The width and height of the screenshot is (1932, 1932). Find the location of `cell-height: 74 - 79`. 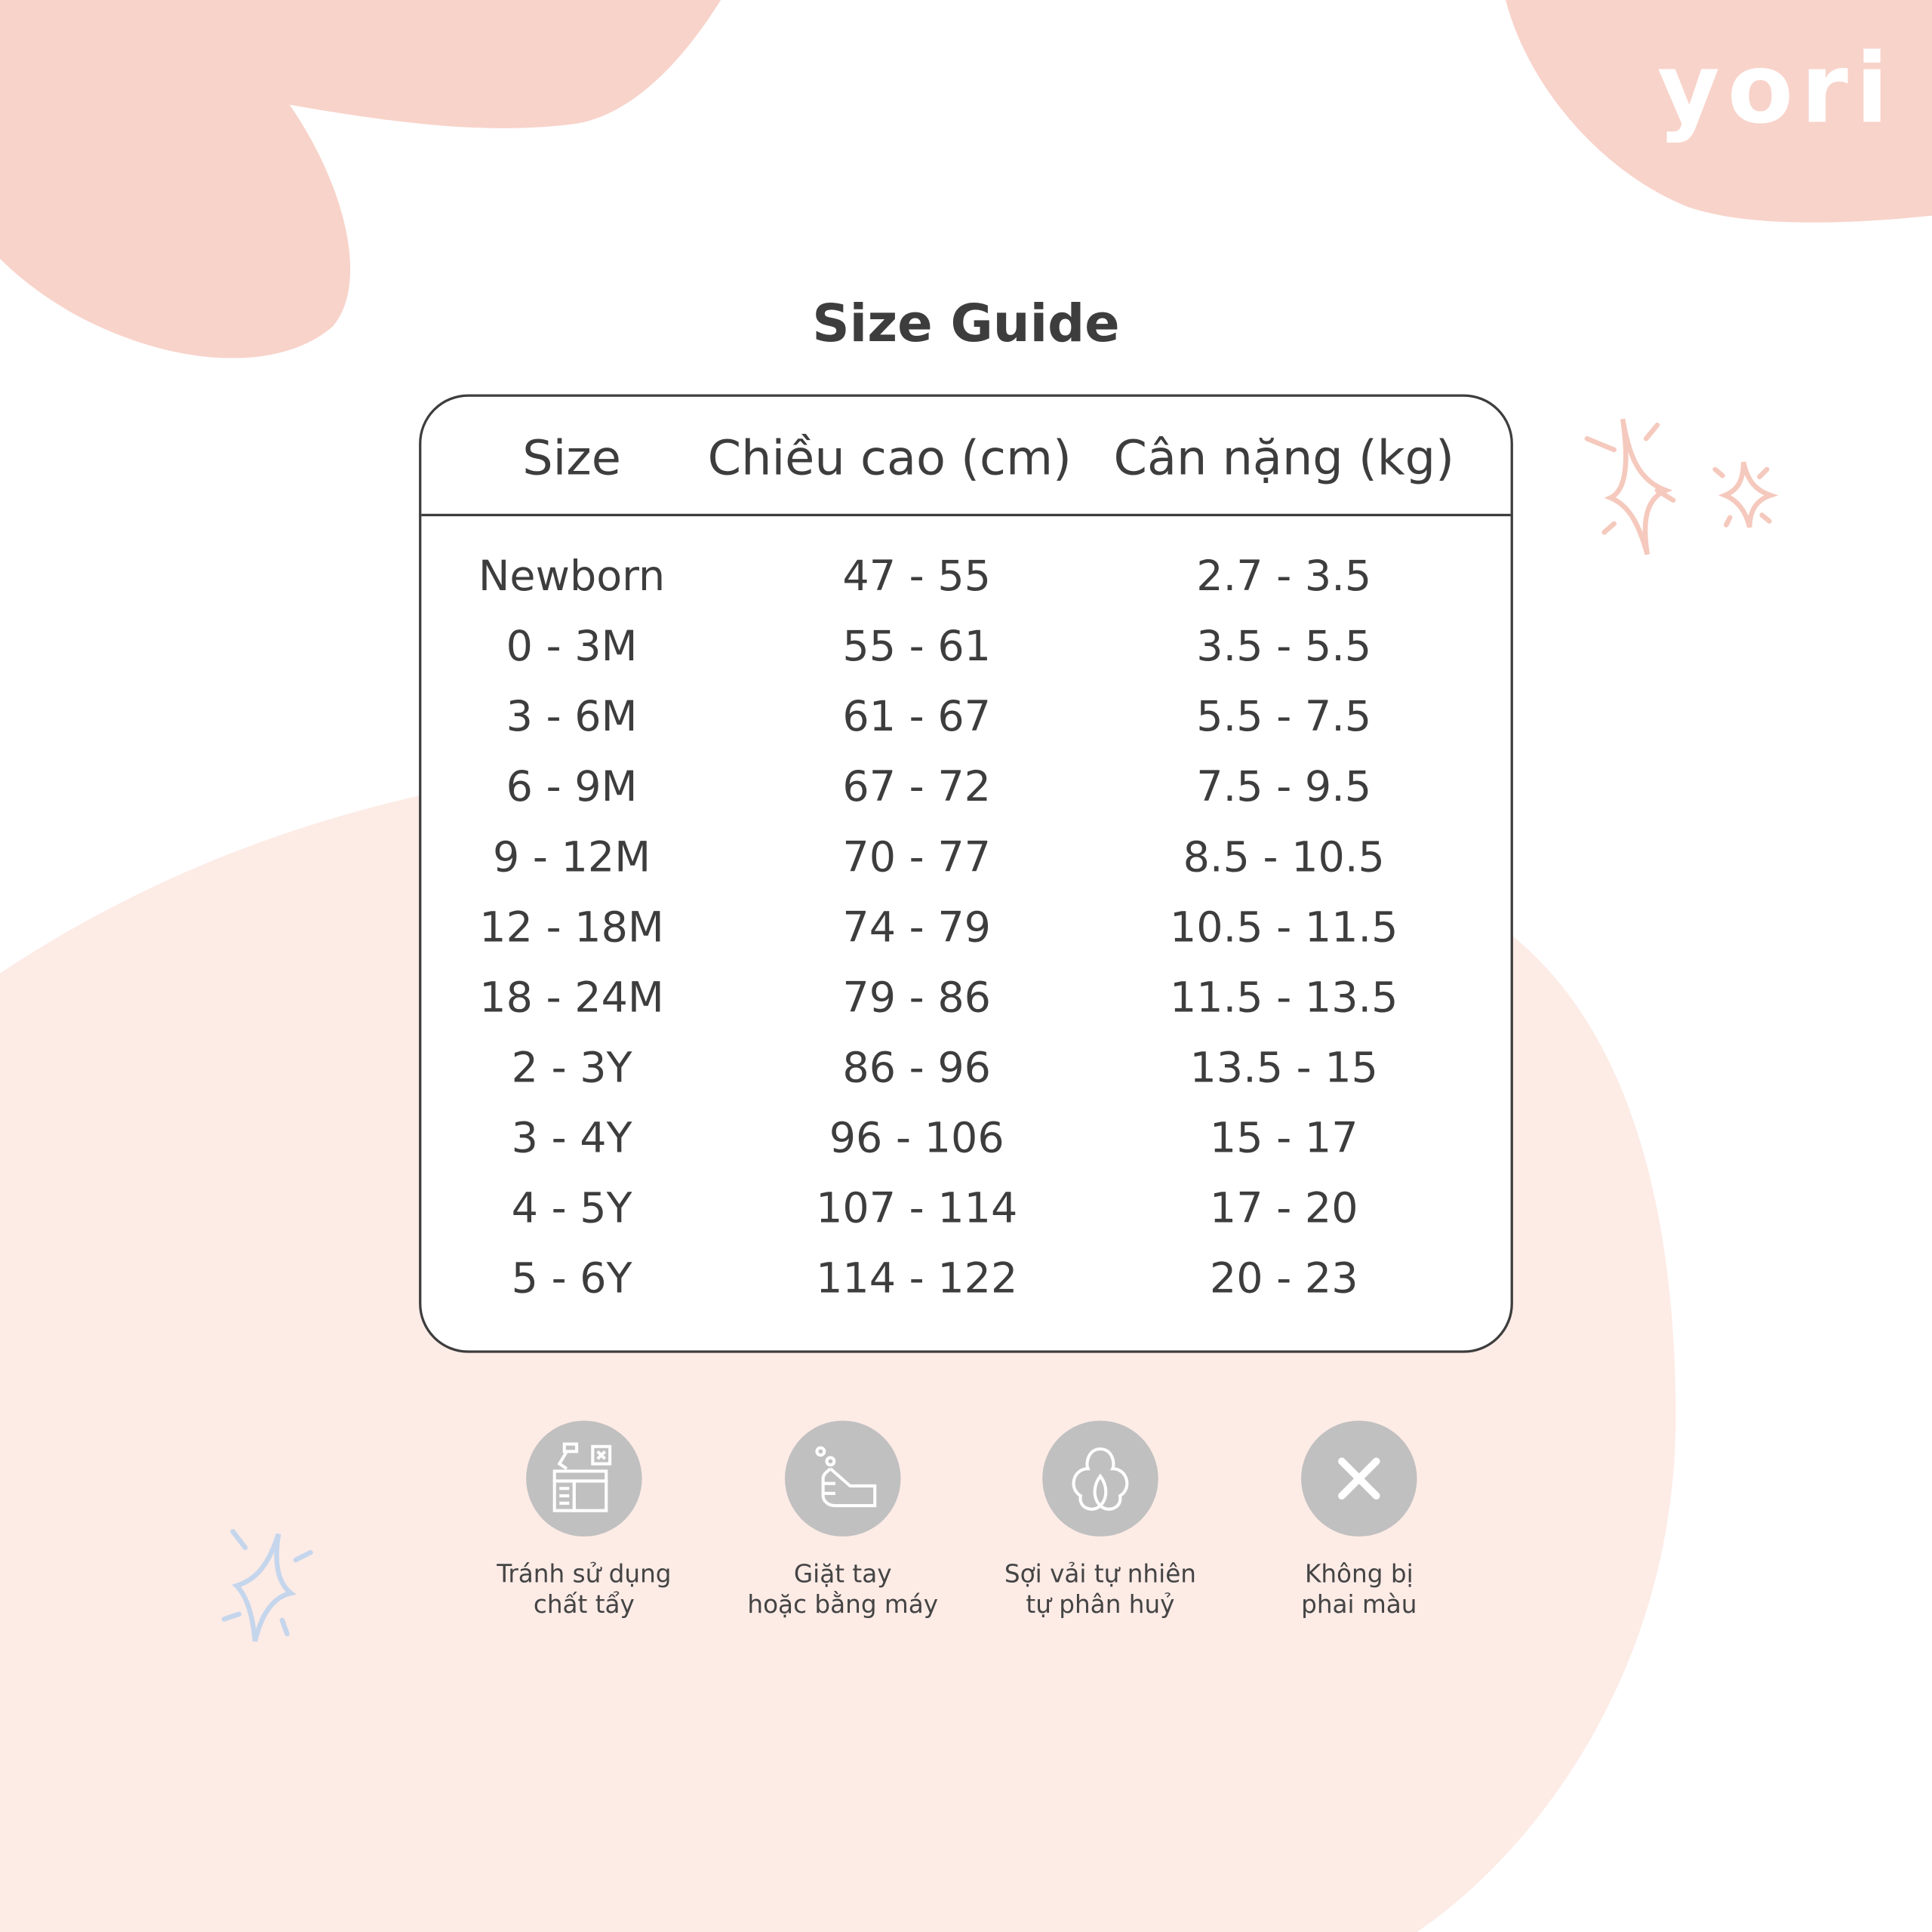

cell-height: 74 - 79 is located at coordinates (916, 928).